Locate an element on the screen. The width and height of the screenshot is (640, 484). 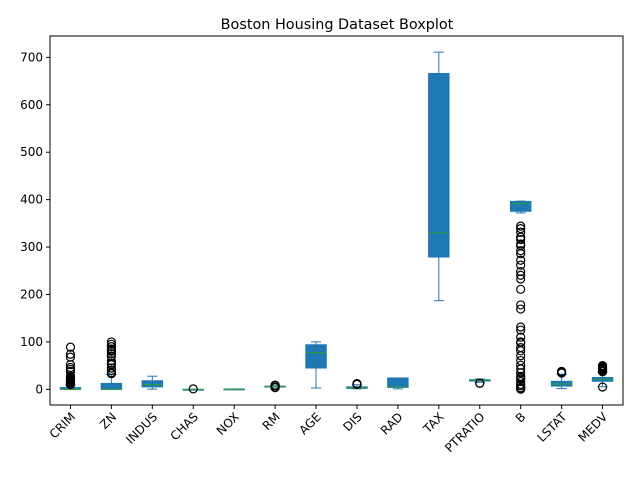
box-b is located at coordinates (520, 297).